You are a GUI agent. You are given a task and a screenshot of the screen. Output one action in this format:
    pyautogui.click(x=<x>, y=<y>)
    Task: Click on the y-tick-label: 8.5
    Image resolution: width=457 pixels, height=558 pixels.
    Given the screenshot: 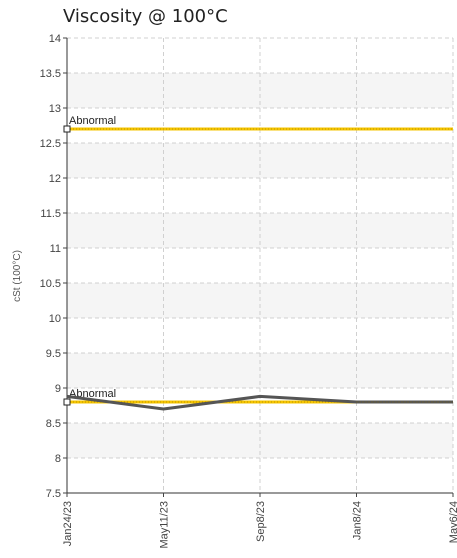 What is the action you would take?
    pyautogui.click(x=53, y=424)
    